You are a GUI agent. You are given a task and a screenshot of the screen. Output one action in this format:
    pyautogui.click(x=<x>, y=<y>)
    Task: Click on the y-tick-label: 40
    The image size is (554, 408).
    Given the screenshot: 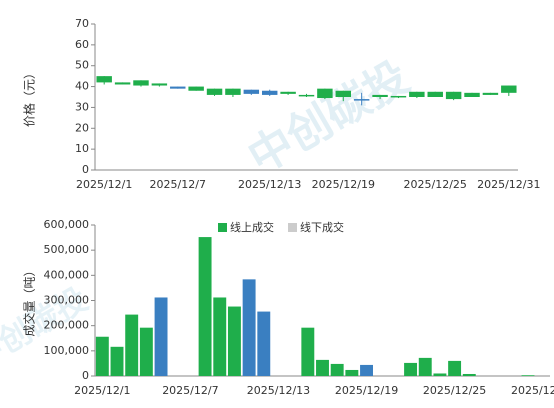 What is the action you would take?
    pyautogui.click(x=82, y=86)
    